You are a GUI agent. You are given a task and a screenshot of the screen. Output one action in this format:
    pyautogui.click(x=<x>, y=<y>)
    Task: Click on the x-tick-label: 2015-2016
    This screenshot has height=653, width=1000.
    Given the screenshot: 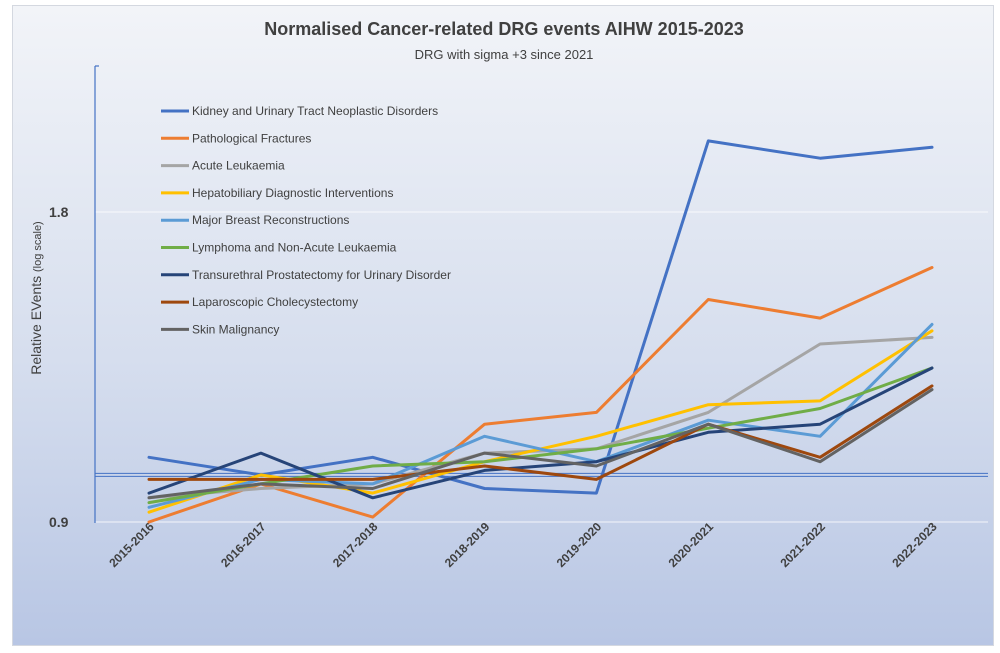 What is the action you would take?
    pyautogui.click(x=131, y=544)
    